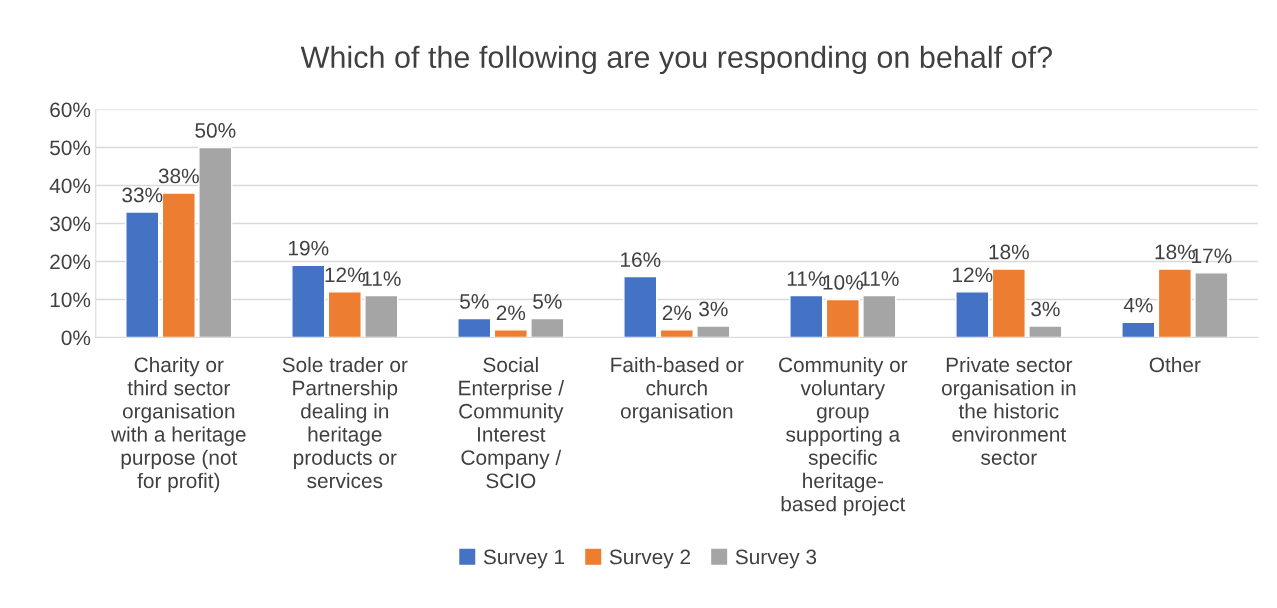 The height and width of the screenshot is (608, 1277). I want to click on x-tick-label: Community or voluntary group supporting a specific heritage- based project, so click(843, 436).